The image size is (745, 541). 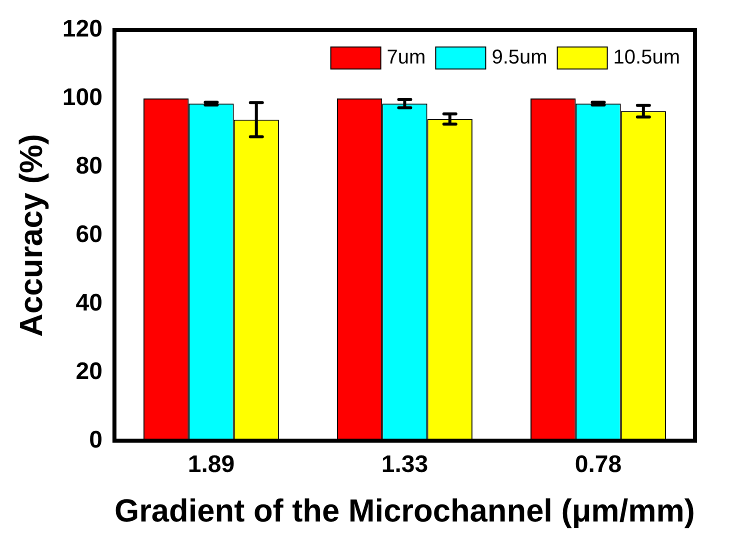 What do you see at coordinates (89, 302) in the screenshot?
I see `y-tick-label: 40` at bounding box center [89, 302].